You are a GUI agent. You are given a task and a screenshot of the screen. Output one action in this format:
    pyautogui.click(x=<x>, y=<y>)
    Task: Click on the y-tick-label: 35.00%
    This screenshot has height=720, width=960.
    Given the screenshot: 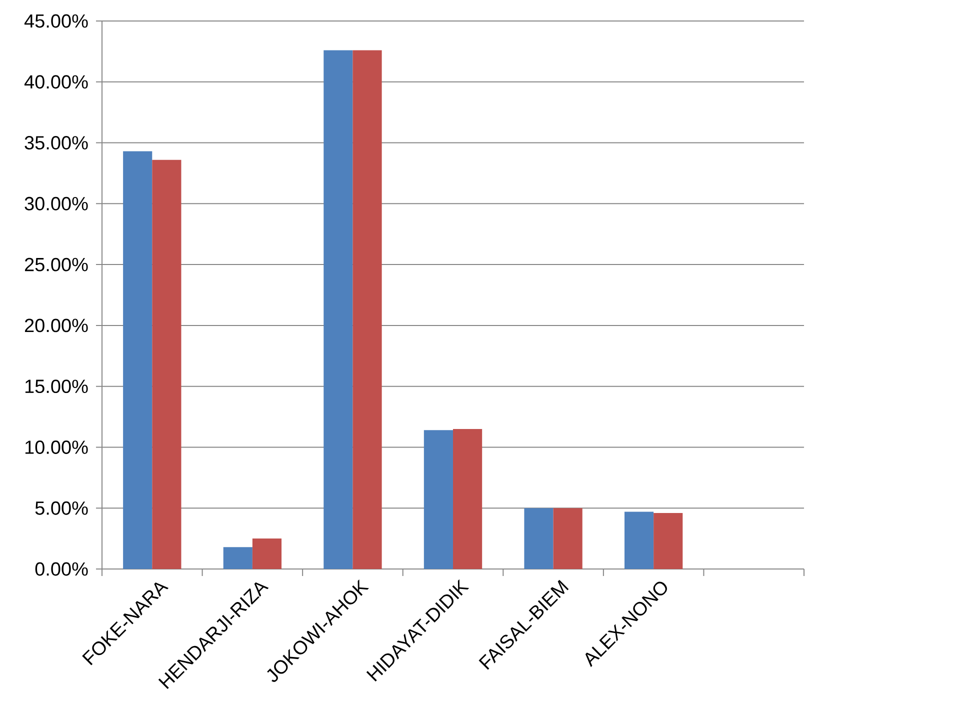 What is the action you would take?
    pyautogui.click(x=56, y=143)
    